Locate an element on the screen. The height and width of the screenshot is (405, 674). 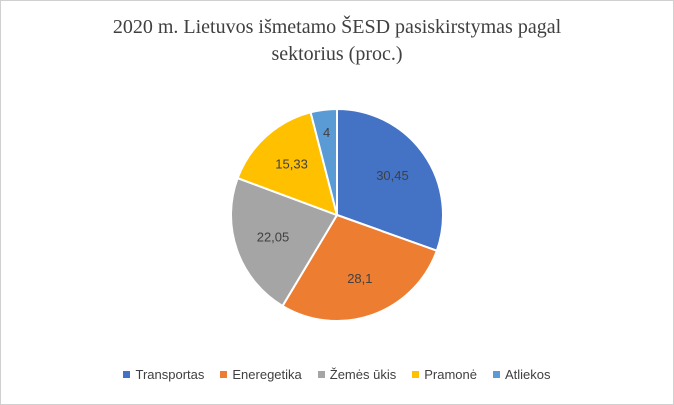
pie-slice-pramone is located at coordinates (287, 164).